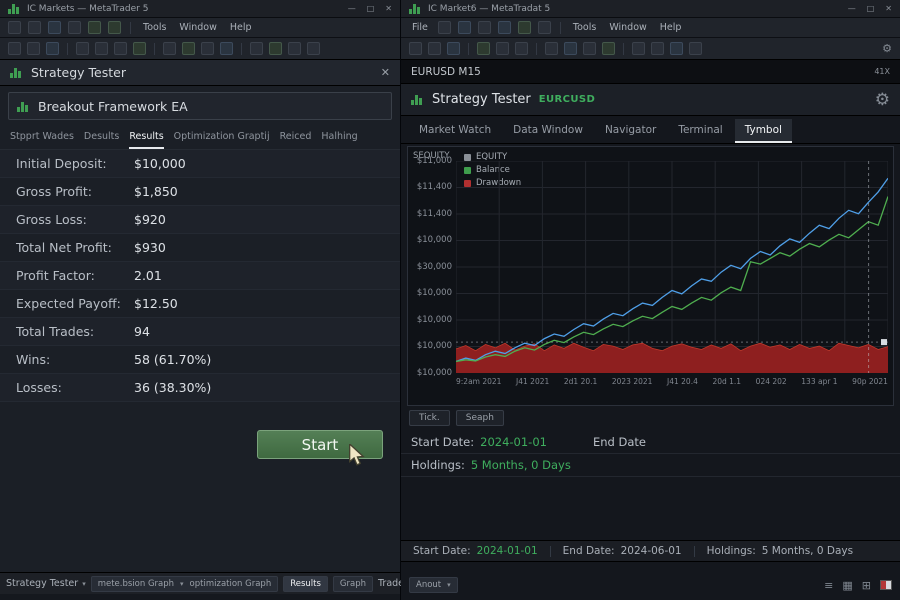 This screenshot has height=600, width=900. What do you see at coordinates (763, 131) in the screenshot?
I see `tab-symbol: Tymbol` at bounding box center [763, 131].